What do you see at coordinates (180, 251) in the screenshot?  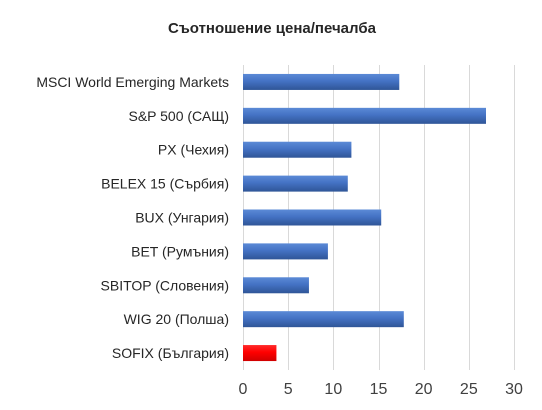 I see `category-label: BET (Румъния)` at bounding box center [180, 251].